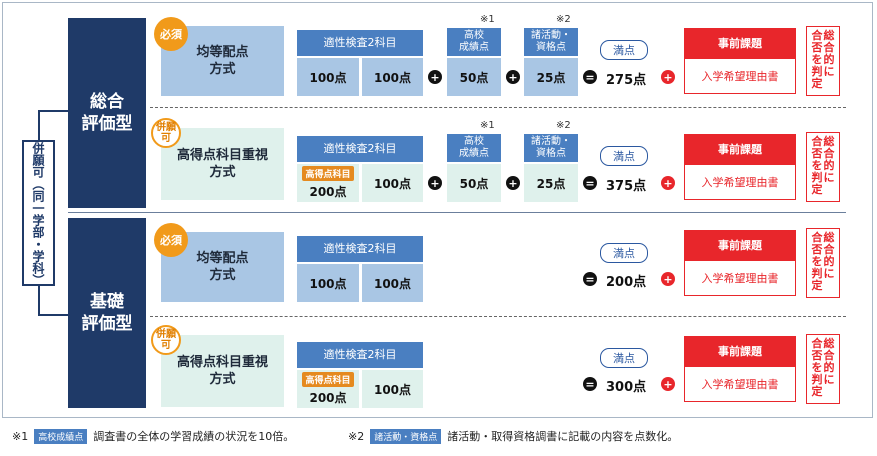 This screenshot has width=877, height=456. I want to click on task-header-row4: 事前課題, so click(740, 351).